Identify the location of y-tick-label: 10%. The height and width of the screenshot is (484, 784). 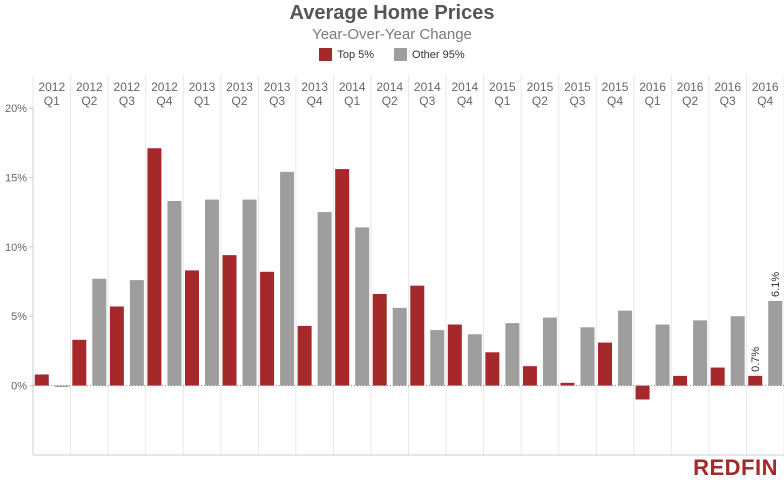
(16, 248).